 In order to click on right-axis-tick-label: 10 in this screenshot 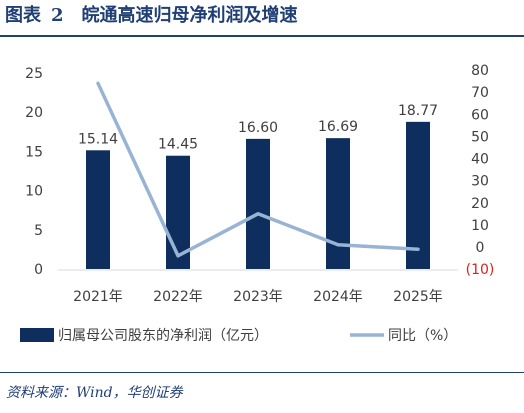, I will do `click(480, 226)`.